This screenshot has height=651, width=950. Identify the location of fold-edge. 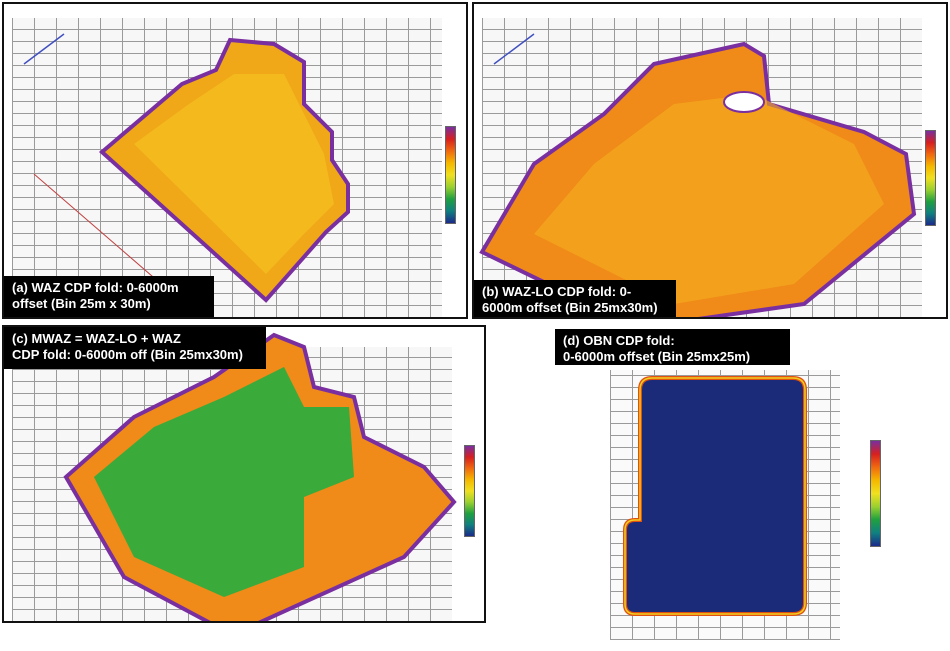
(715, 496).